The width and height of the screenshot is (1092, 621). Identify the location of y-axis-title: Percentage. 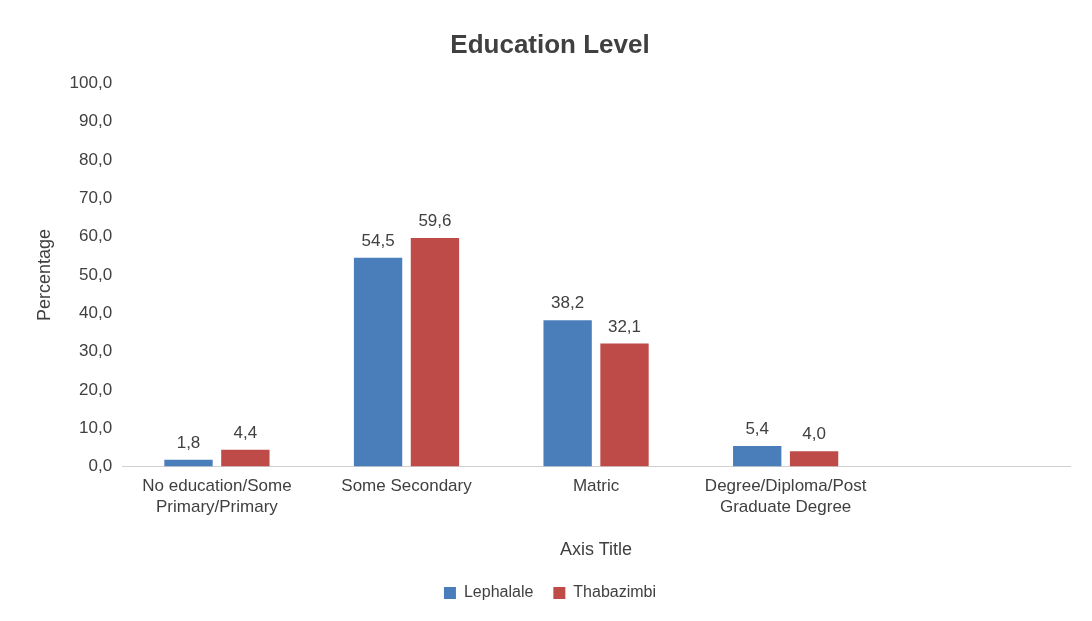
(43, 274).